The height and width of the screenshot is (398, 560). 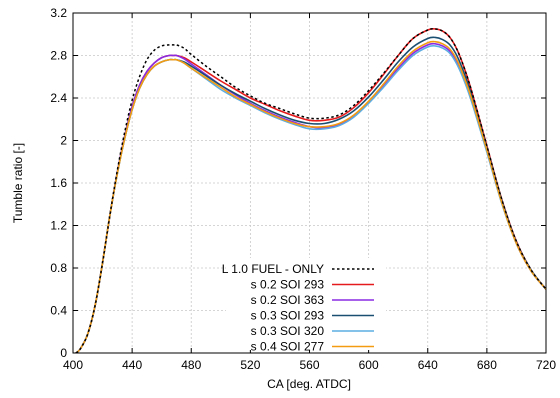 I want to click on x-tick-label: 560, so click(x=309, y=365).